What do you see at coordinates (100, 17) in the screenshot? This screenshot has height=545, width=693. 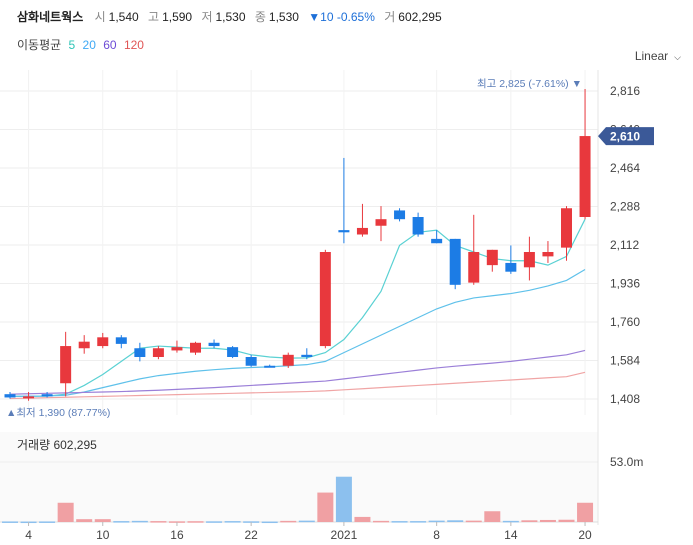 I see `open-label: 시` at bounding box center [100, 17].